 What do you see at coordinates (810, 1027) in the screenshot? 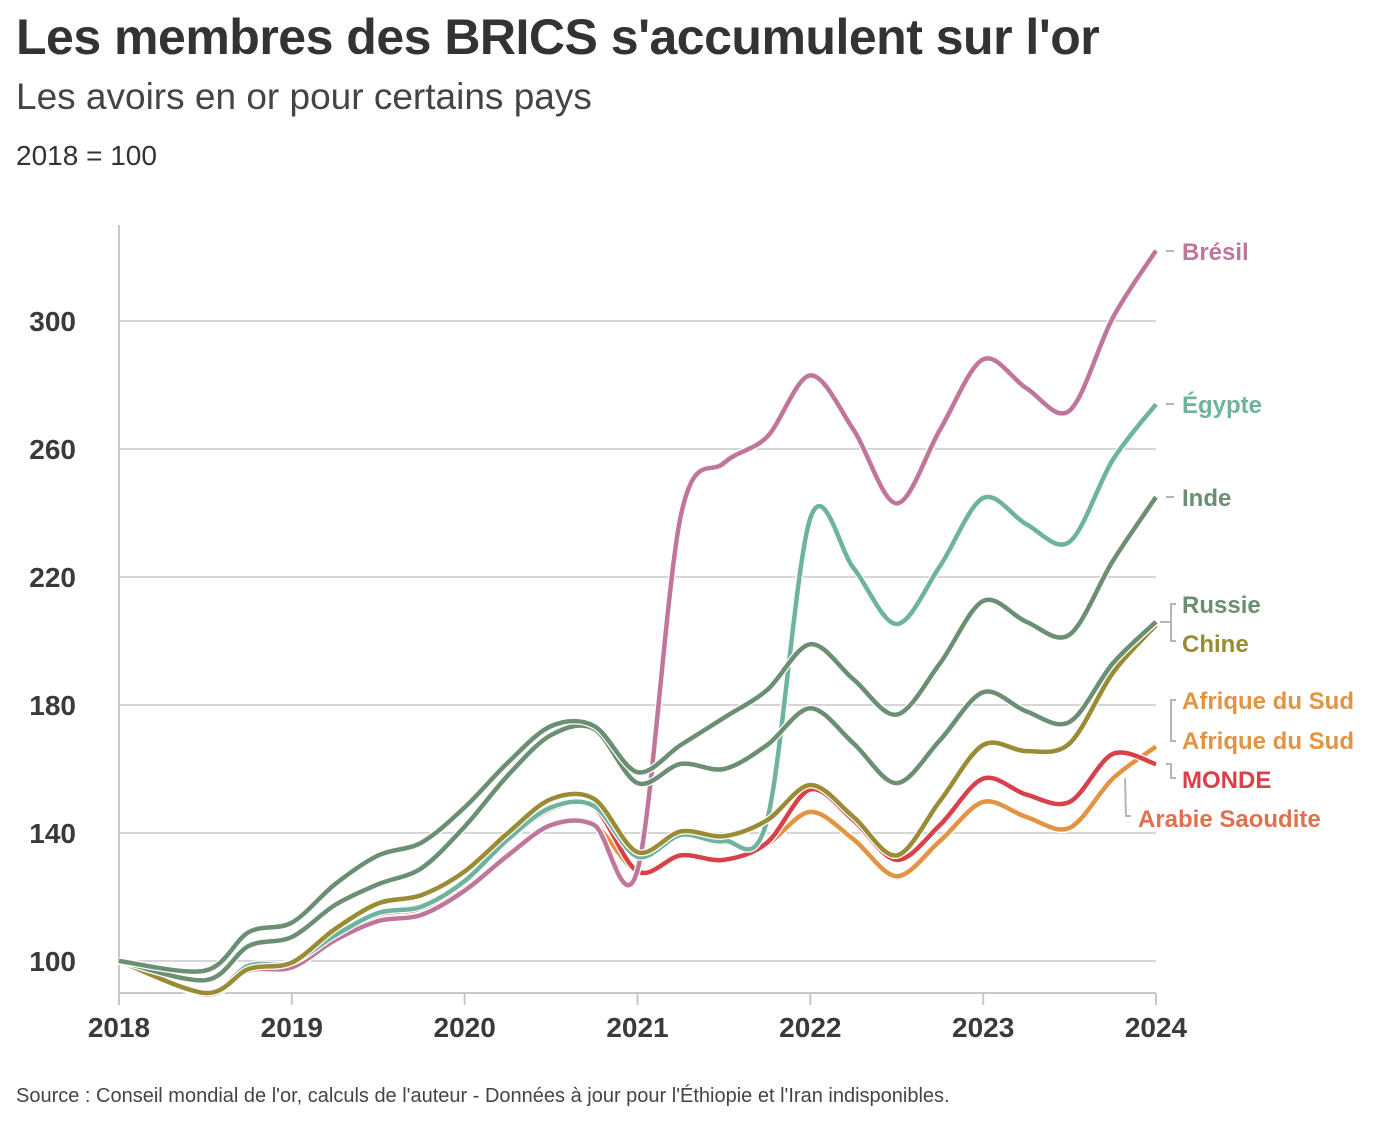
I see `x-tick-label: 2022` at bounding box center [810, 1027].